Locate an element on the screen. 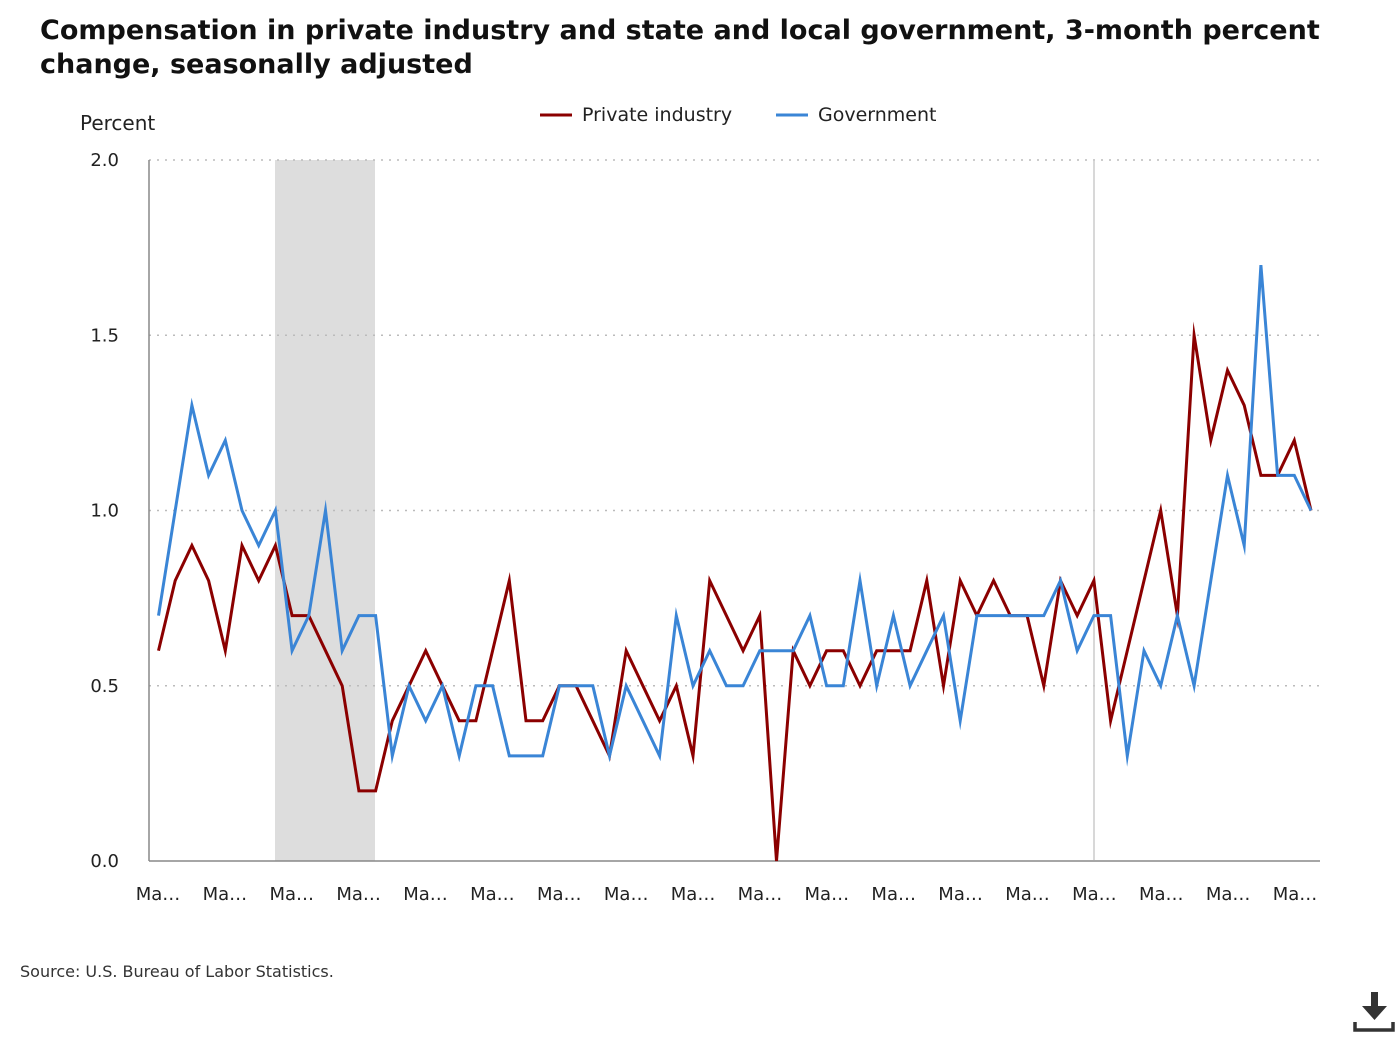  y-tick-label: 2.0 is located at coordinates (104, 160).